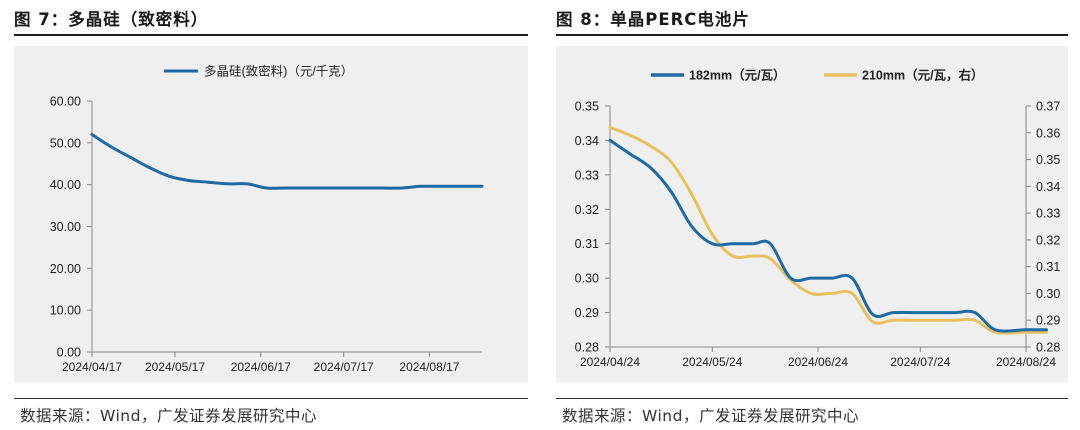 This screenshot has width=1080, height=430. Describe the element at coordinates (278, 71) in the screenshot. I see `legend-label: 多晶硅(致密料)（元/千克）` at that location.